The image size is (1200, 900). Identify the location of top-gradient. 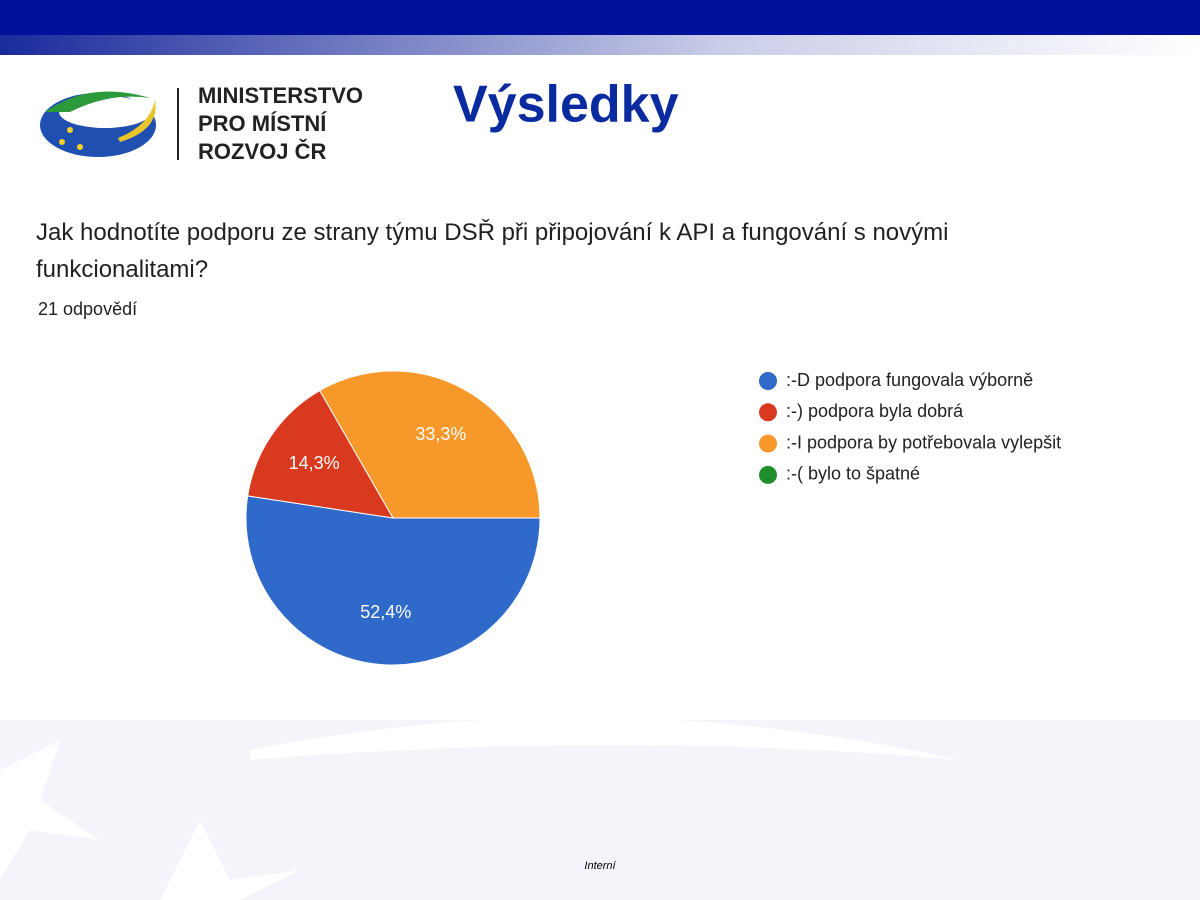
(600, 45).